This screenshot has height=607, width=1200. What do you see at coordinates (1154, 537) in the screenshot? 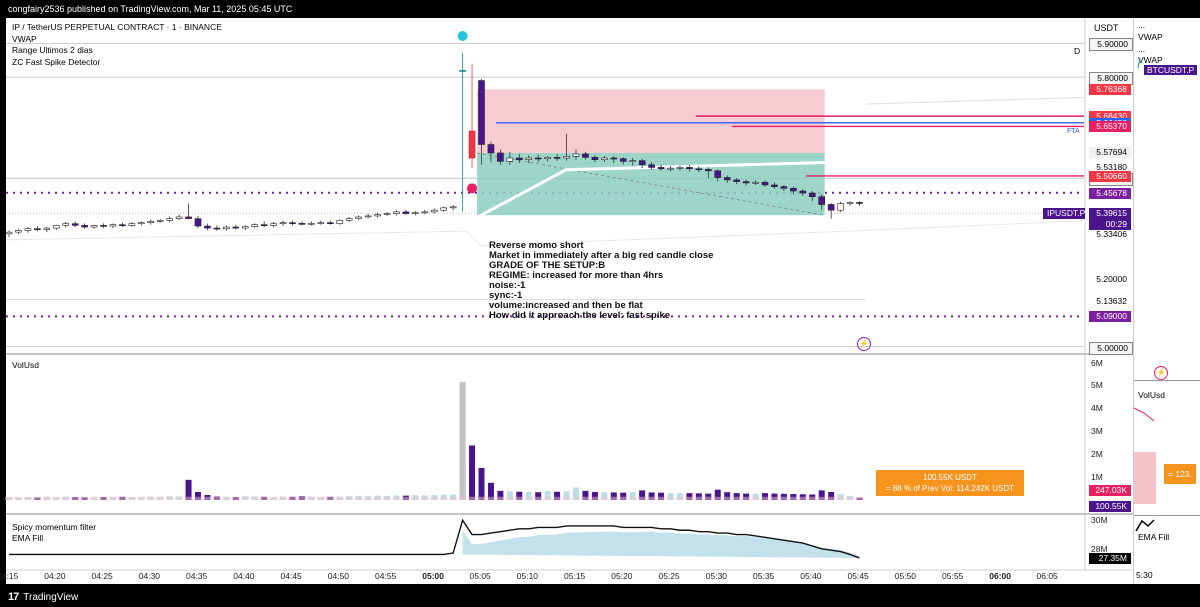
I see `right-ema-fill: EMA Fill` at bounding box center [1154, 537].